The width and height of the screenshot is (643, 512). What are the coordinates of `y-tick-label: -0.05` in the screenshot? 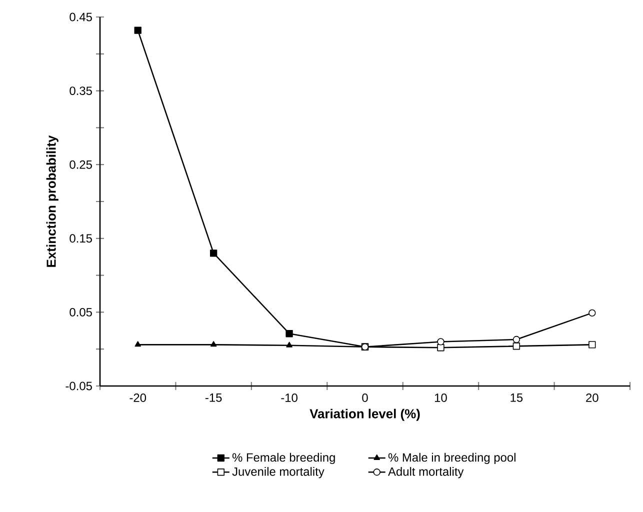 It's located at (79, 386).